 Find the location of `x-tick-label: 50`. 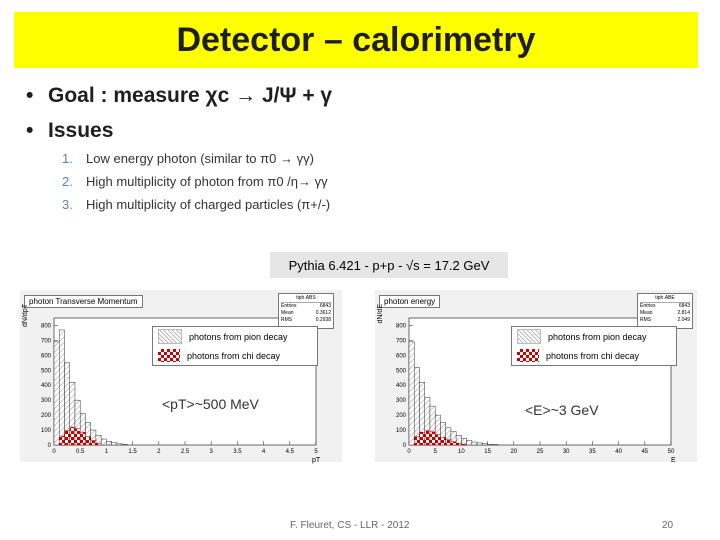

x-tick-label: 50 is located at coordinates (671, 452).